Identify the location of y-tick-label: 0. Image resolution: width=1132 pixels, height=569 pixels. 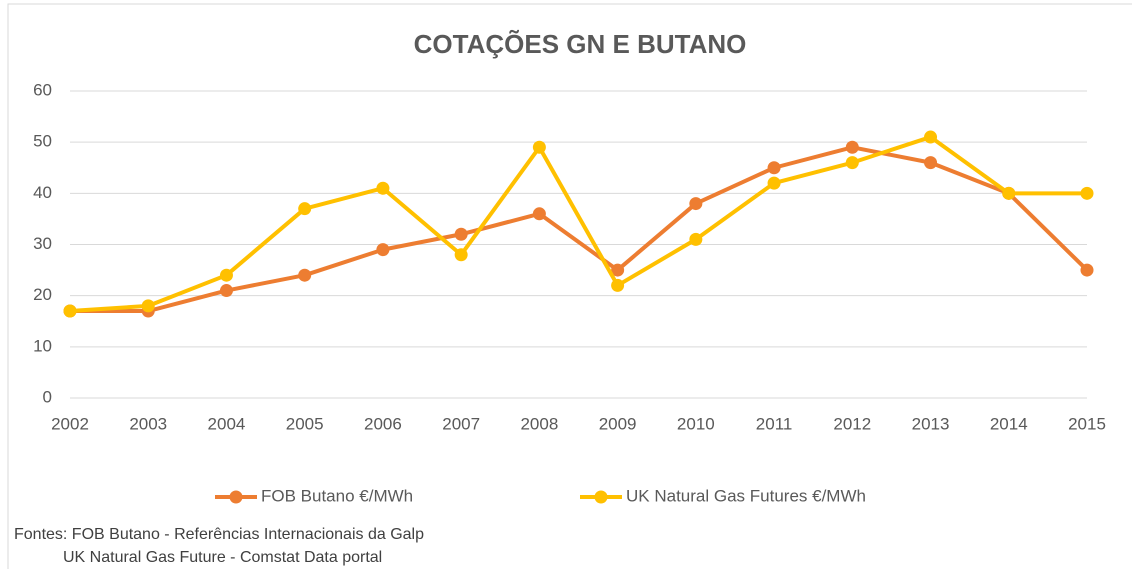
(47, 396).